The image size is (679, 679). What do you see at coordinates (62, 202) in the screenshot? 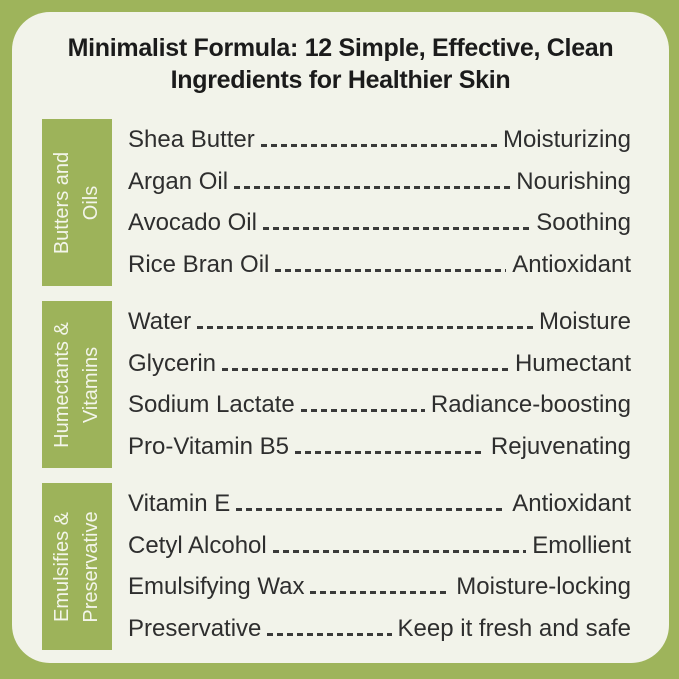
I see `group-label-line1: Butters and` at bounding box center [62, 202].